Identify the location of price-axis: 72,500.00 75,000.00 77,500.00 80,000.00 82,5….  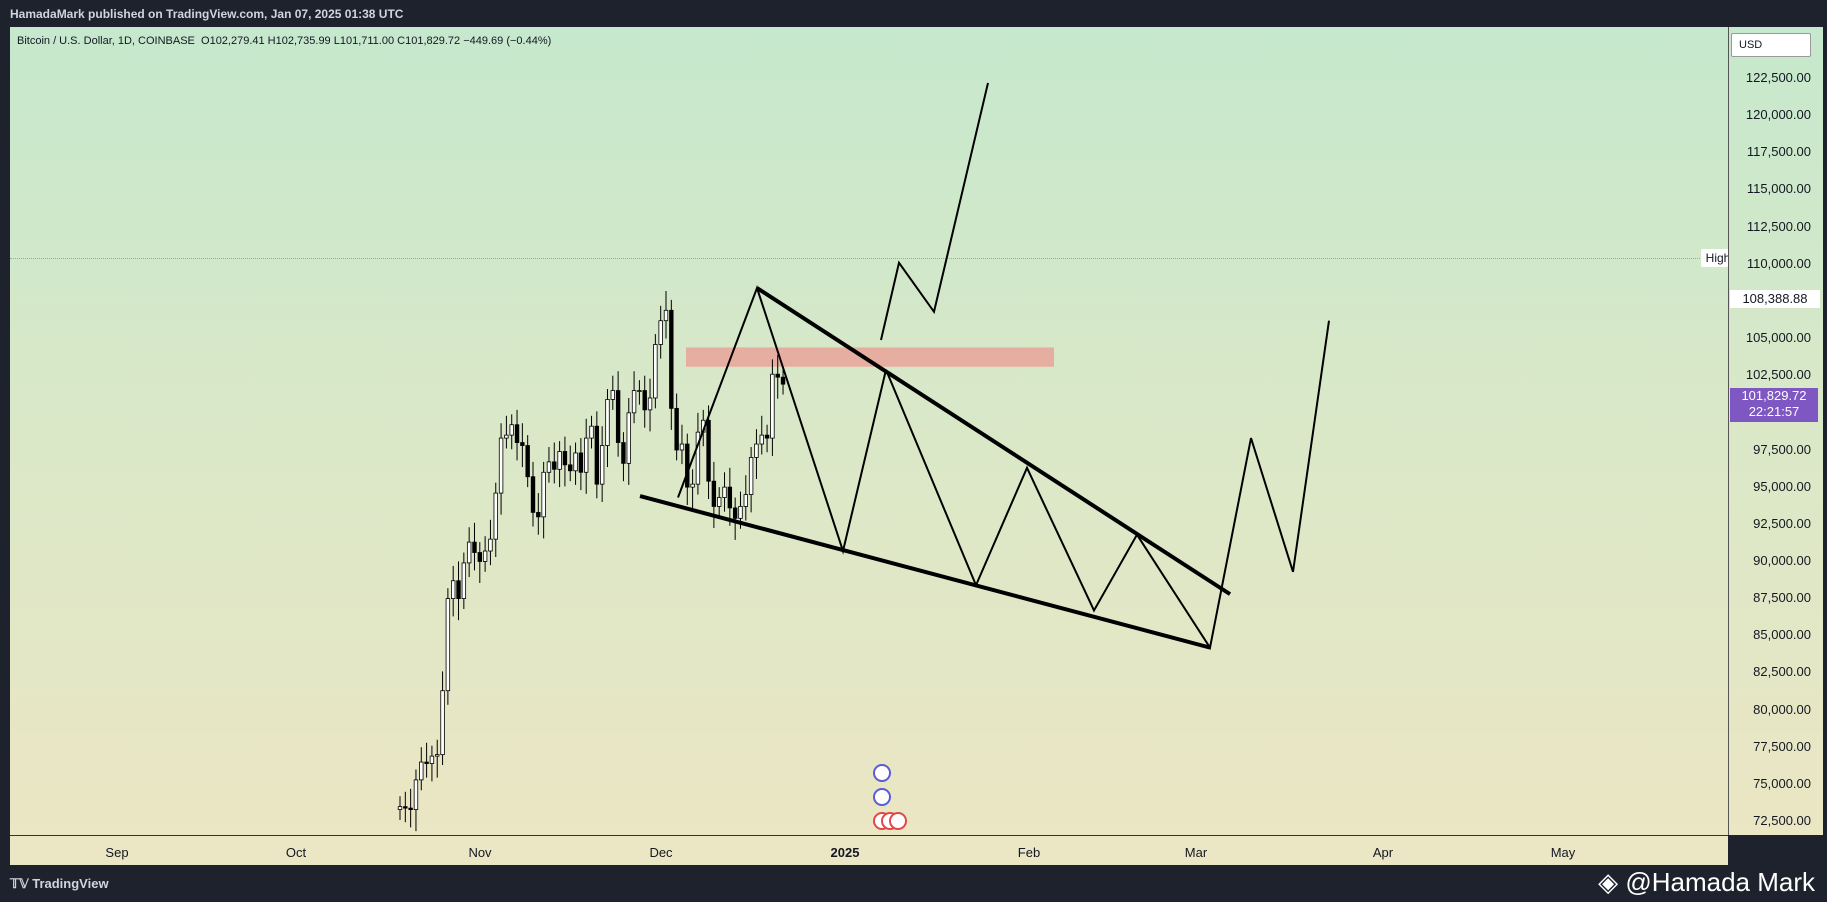
(1775, 431).